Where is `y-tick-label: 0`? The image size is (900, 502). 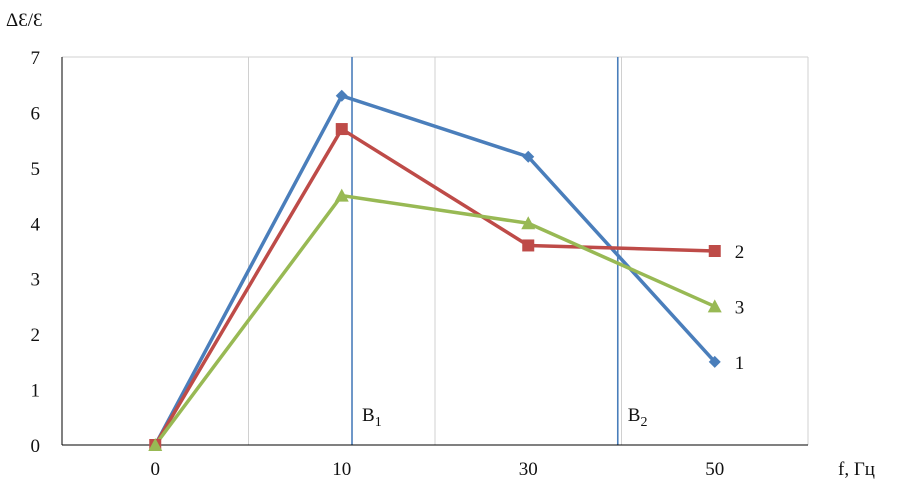 y-tick-label: 0 is located at coordinates (36, 446).